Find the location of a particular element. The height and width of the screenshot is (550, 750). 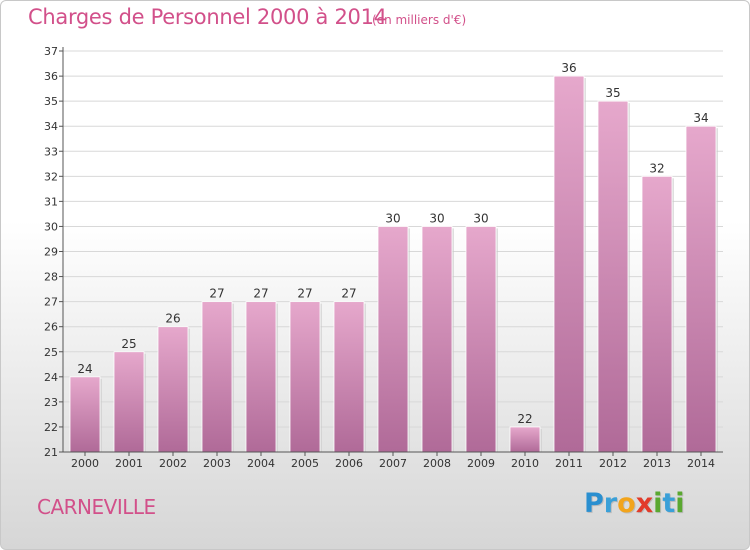

data-label: 32 is located at coordinates (656, 168).